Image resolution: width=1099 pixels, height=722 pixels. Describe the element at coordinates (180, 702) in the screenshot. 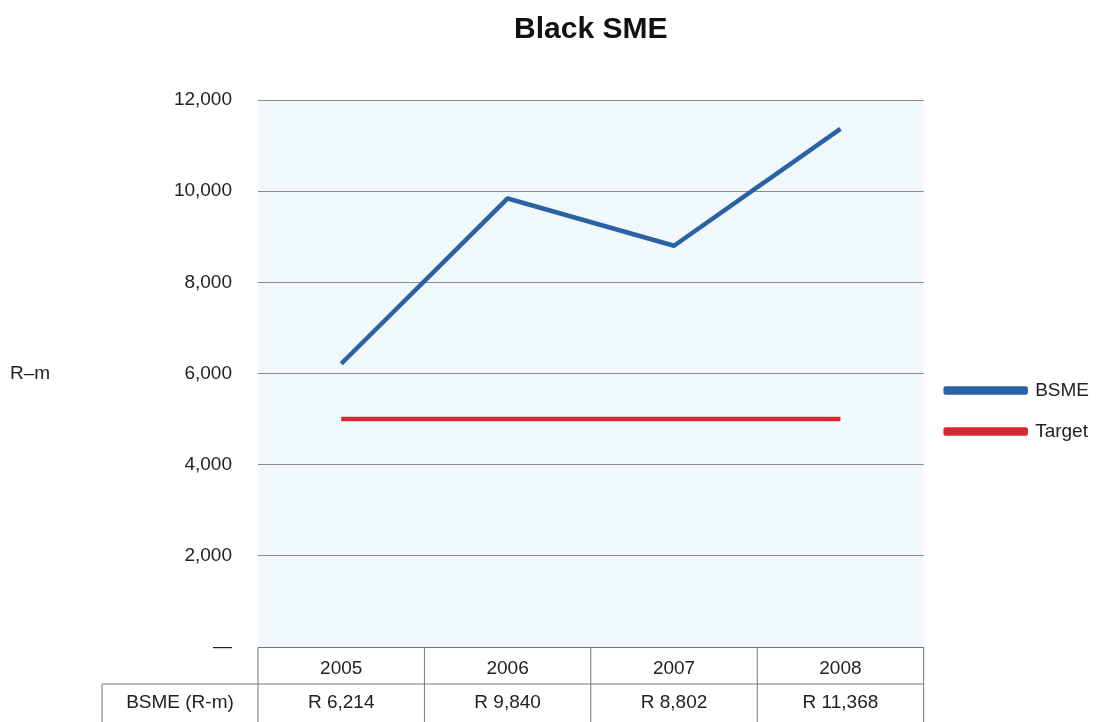

I see `text: BSME (R-m)` at that location.